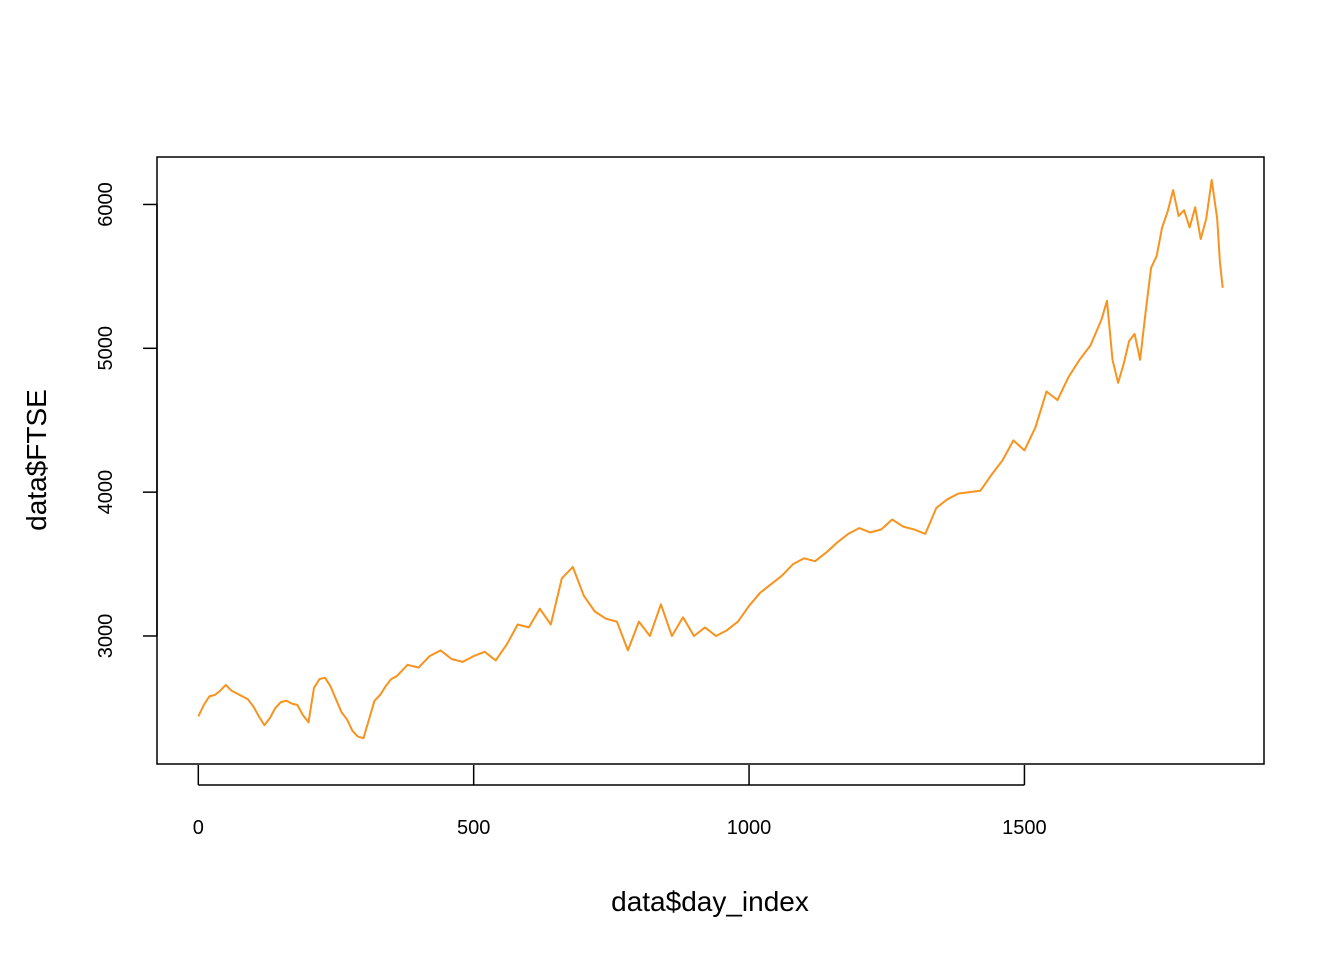 The width and height of the screenshot is (1344, 960). I want to click on x-axis: 0 500 1000 1500, so click(620, 802).